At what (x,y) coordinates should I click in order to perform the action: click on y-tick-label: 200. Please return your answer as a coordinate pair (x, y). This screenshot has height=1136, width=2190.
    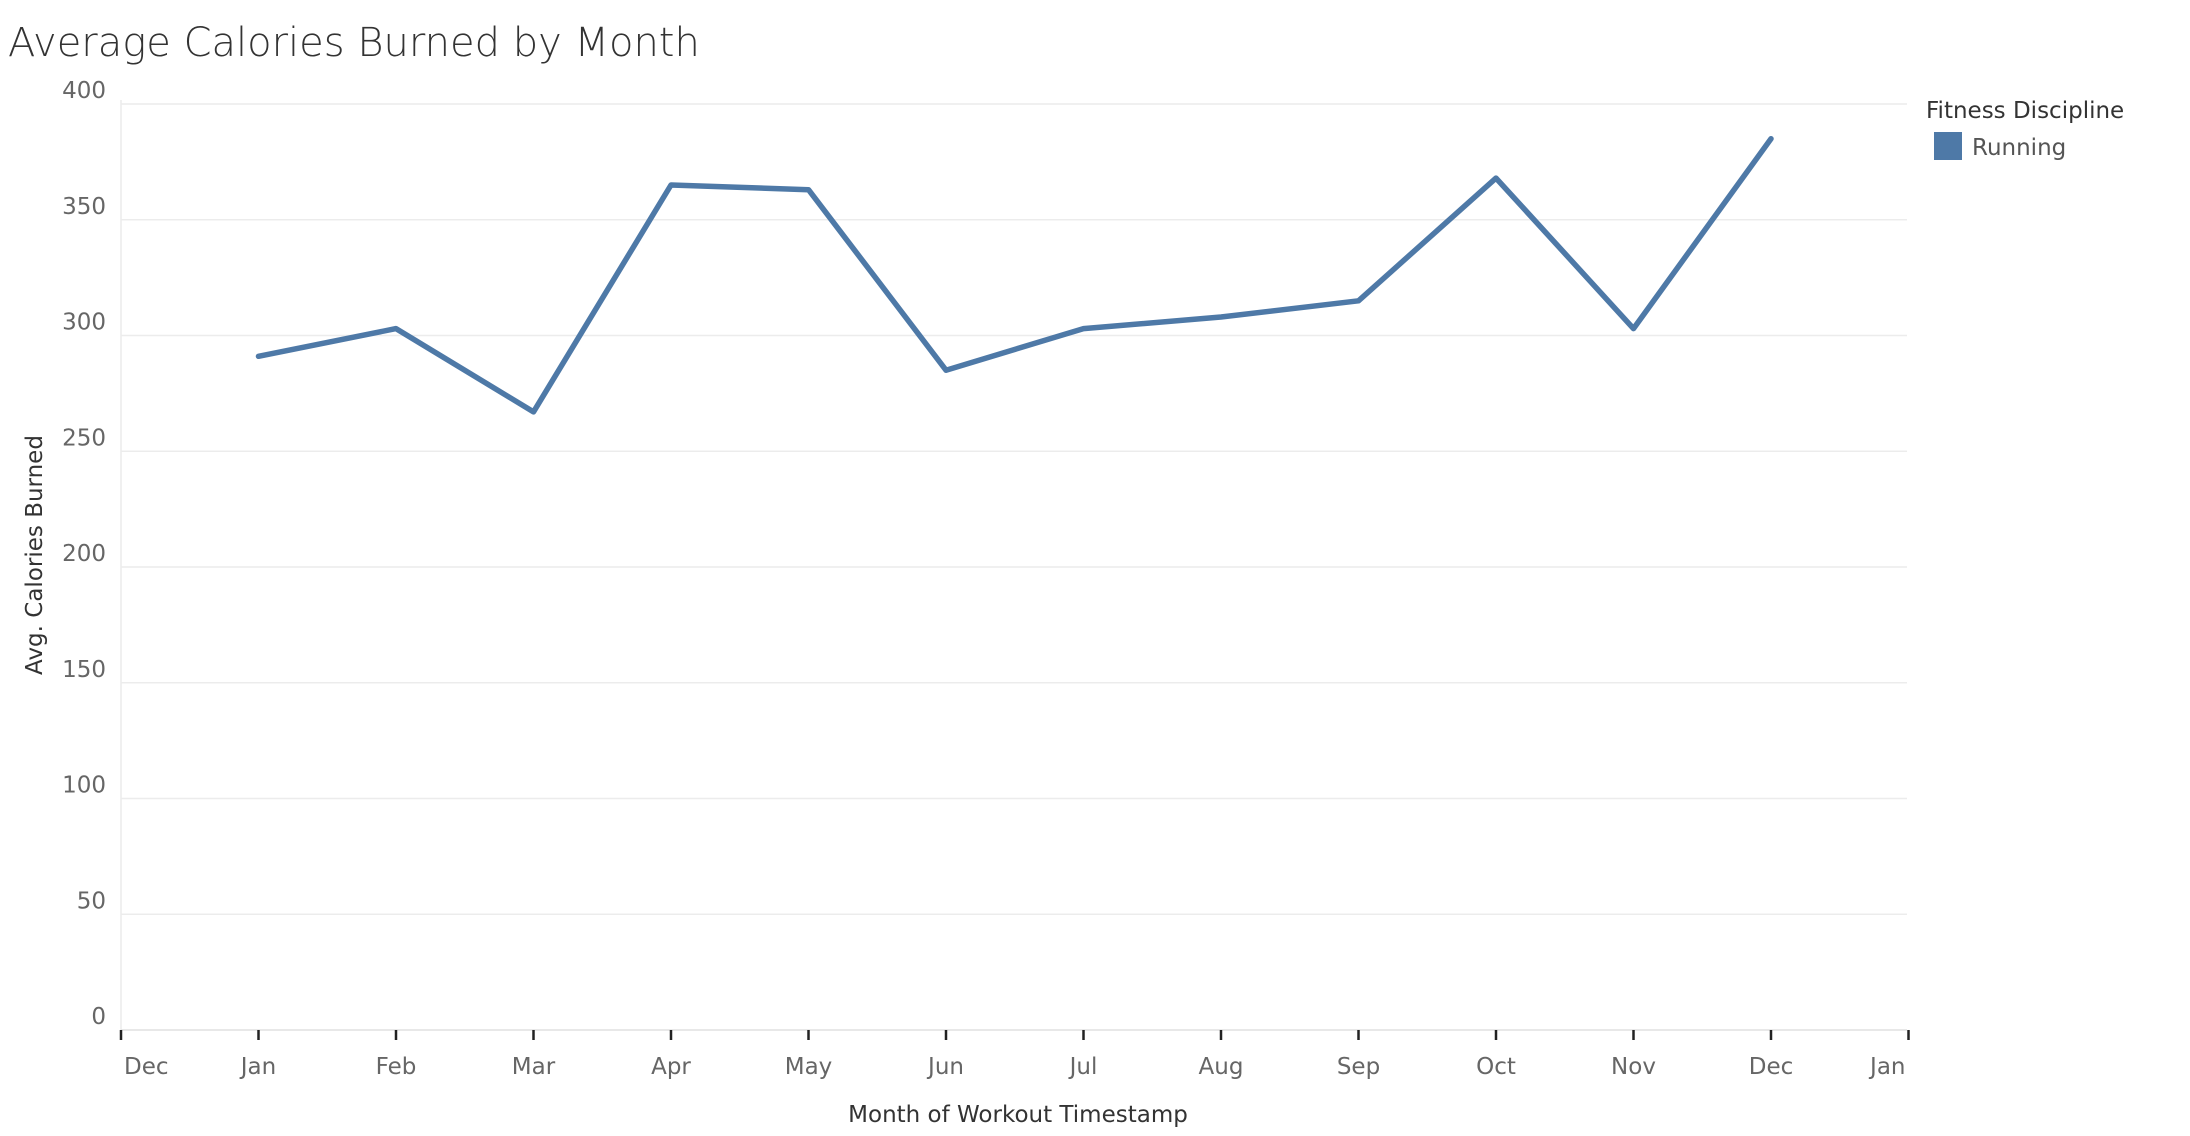
    Looking at the image, I should click on (84, 554).